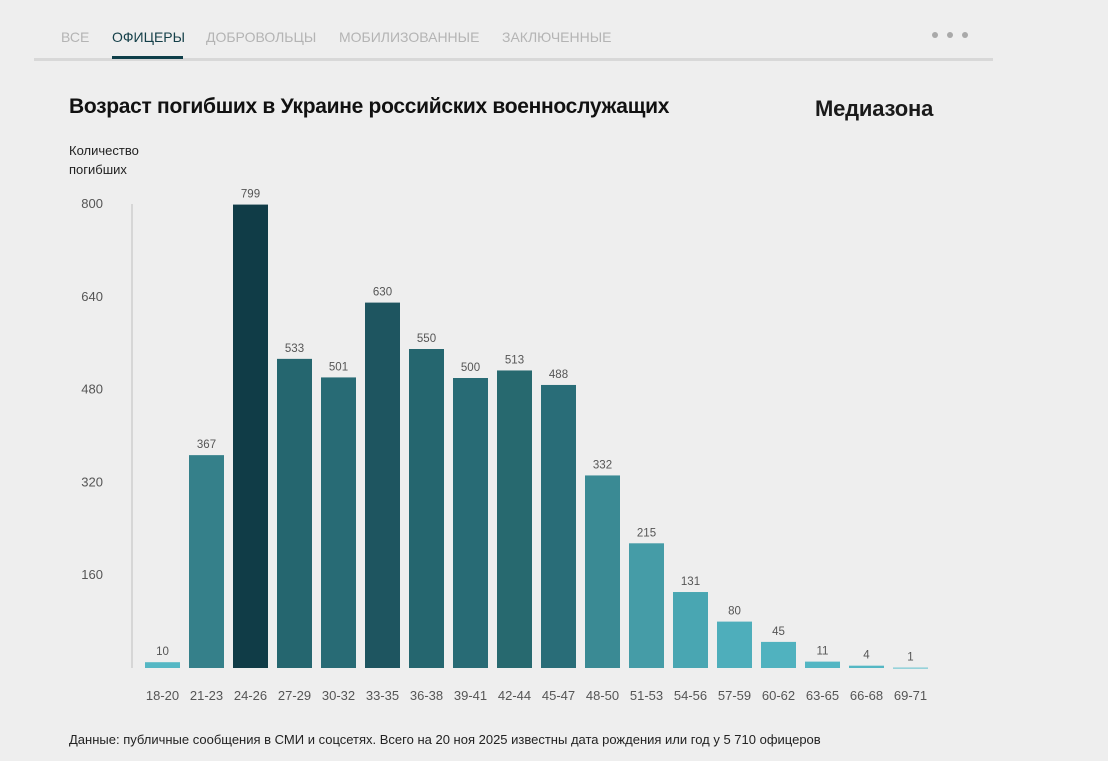 Image resolution: width=1108 pixels, height=761 pixels. What do you see at coordinates (690, 695) in the screenshot?
I see `x-tick-label: 54-56` at bounding box center [690, 695].